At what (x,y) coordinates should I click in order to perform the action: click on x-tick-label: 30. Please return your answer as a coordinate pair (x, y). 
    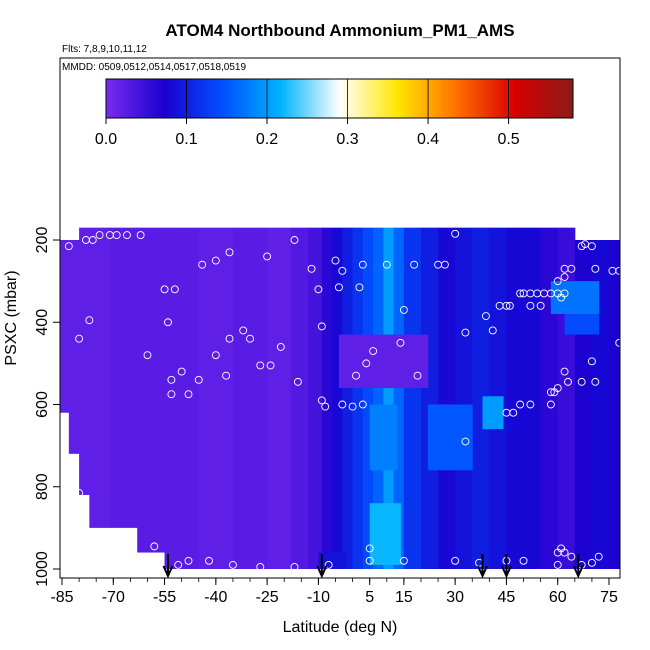
    Looking at the image, I should click on (455, 597).